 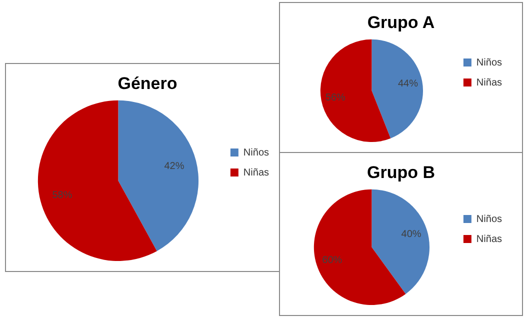 I want to click on data-label: 44%, so click(x=408, y=84).